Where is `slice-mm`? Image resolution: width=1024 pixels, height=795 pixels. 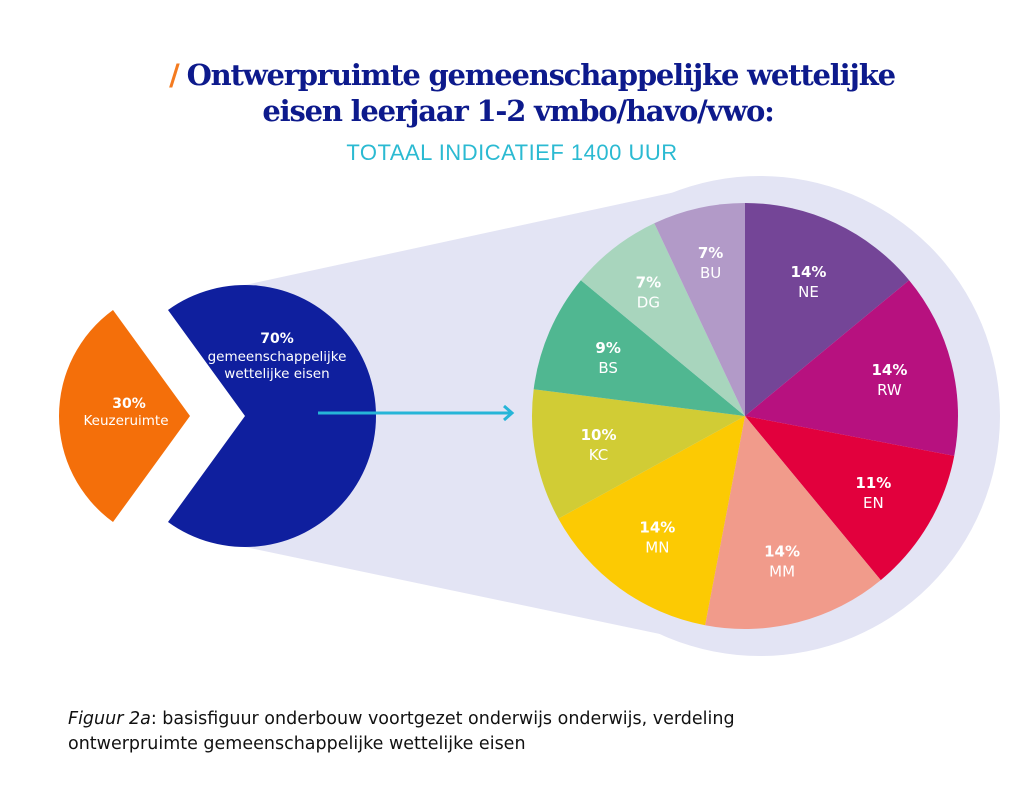 slice-mm is located at coordinates (793, 522).